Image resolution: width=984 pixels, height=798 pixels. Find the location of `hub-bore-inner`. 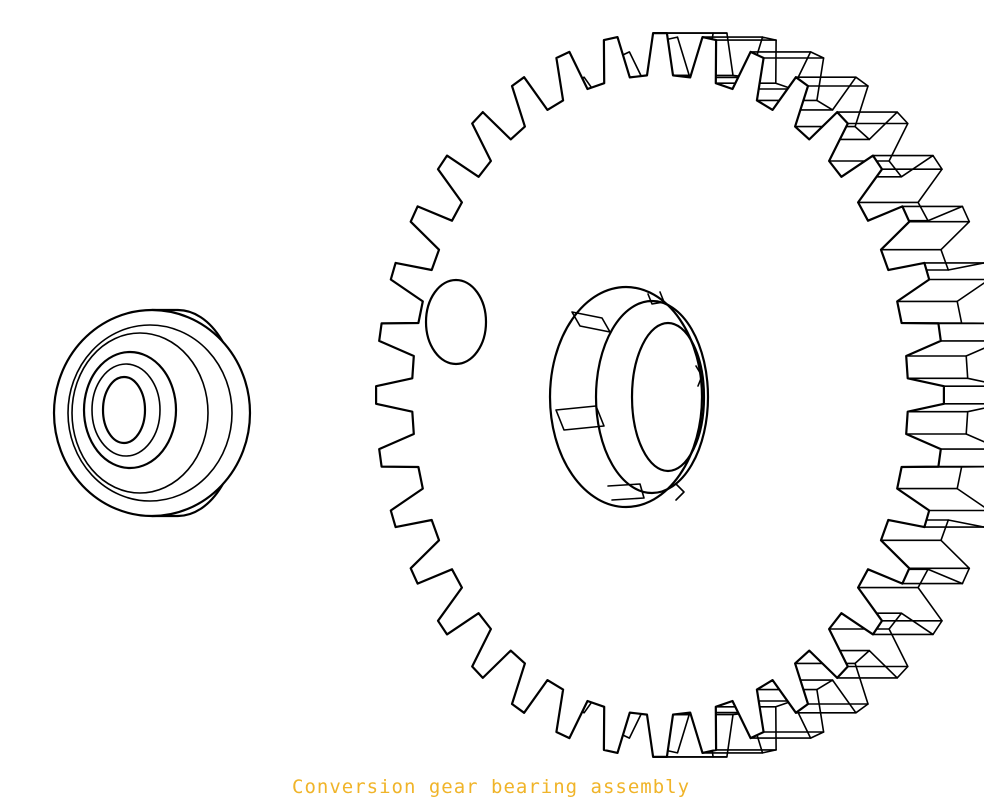

hub-bore-inner is located at coordinates (668, 397).